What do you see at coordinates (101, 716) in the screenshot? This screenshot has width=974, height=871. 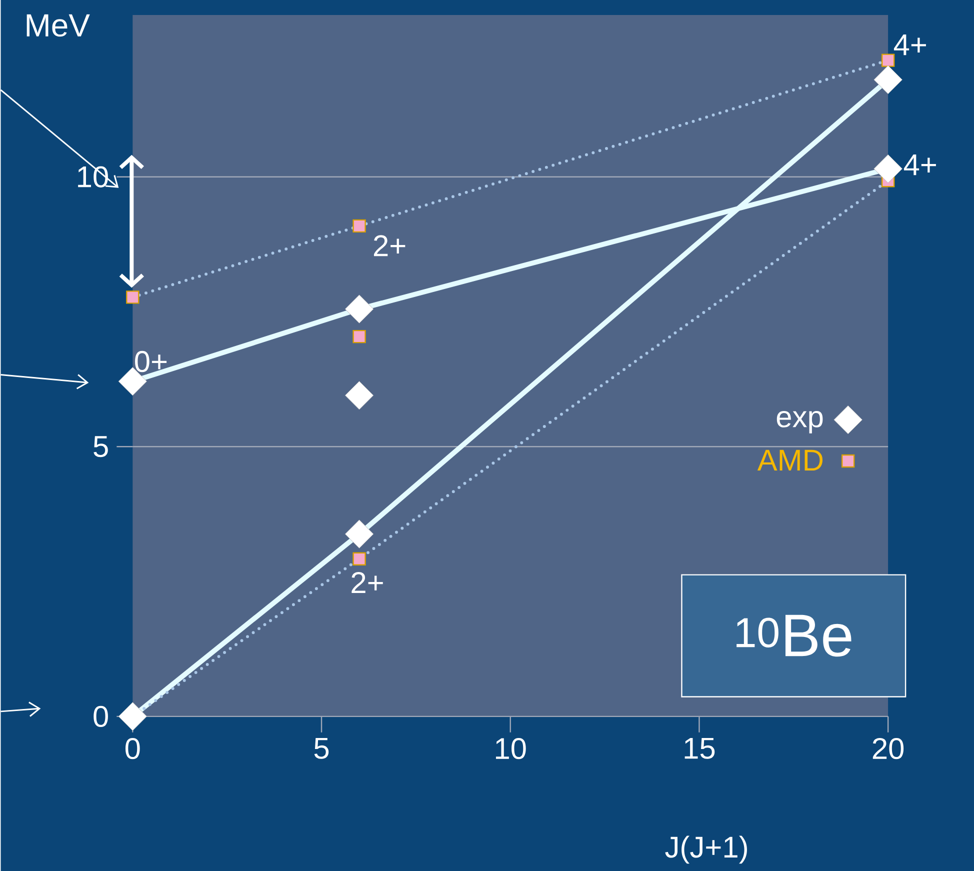 I see `y-tick-label: 0` at bounding box center [101, 716].